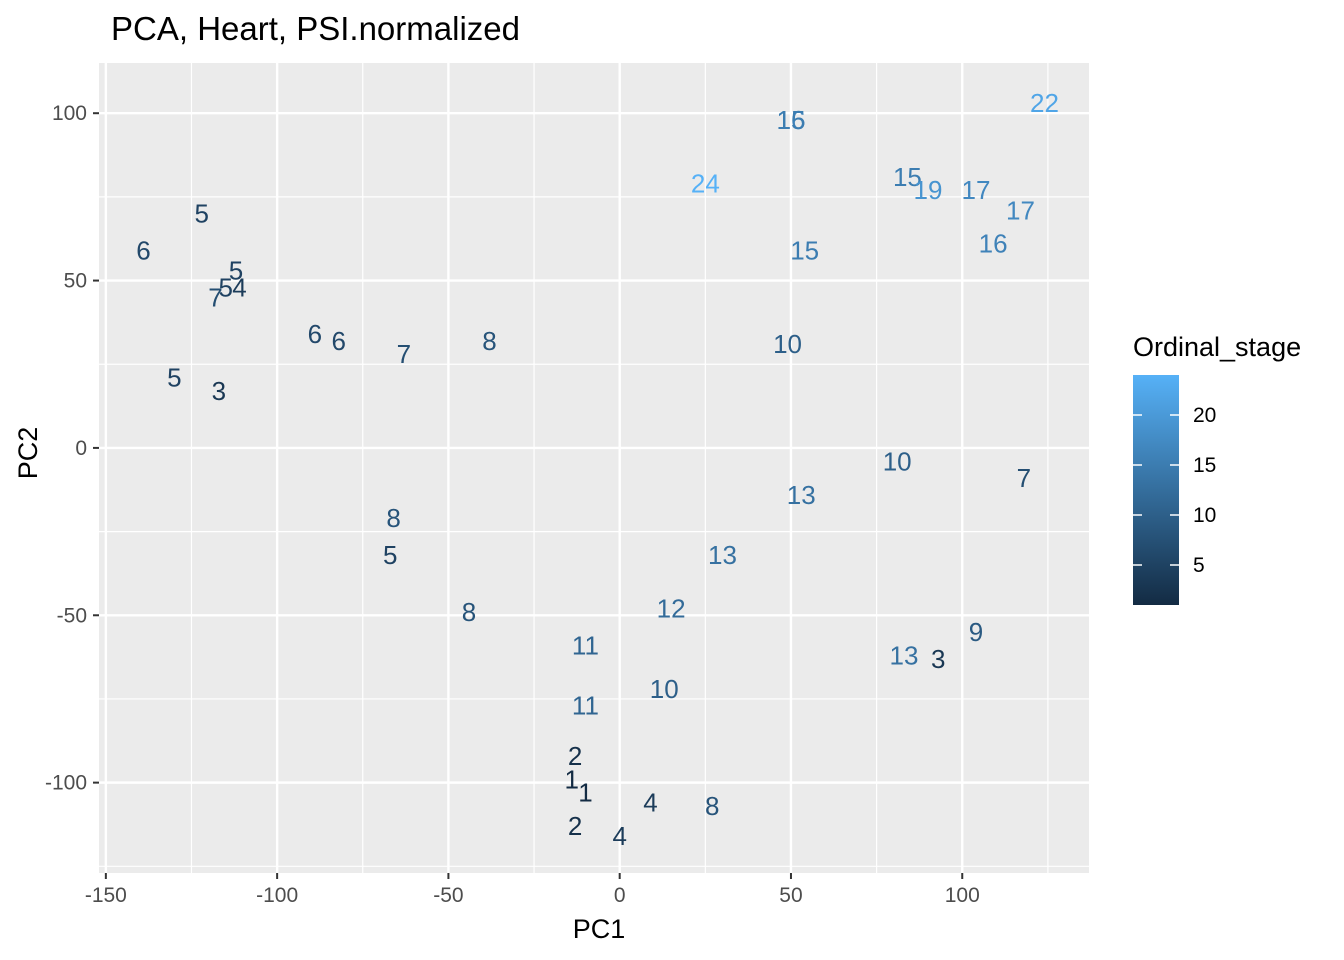 Image resolution: width=1344 pixels, height=960 pixels. I want to click on x-tick-label: 50, so click(790, 895).